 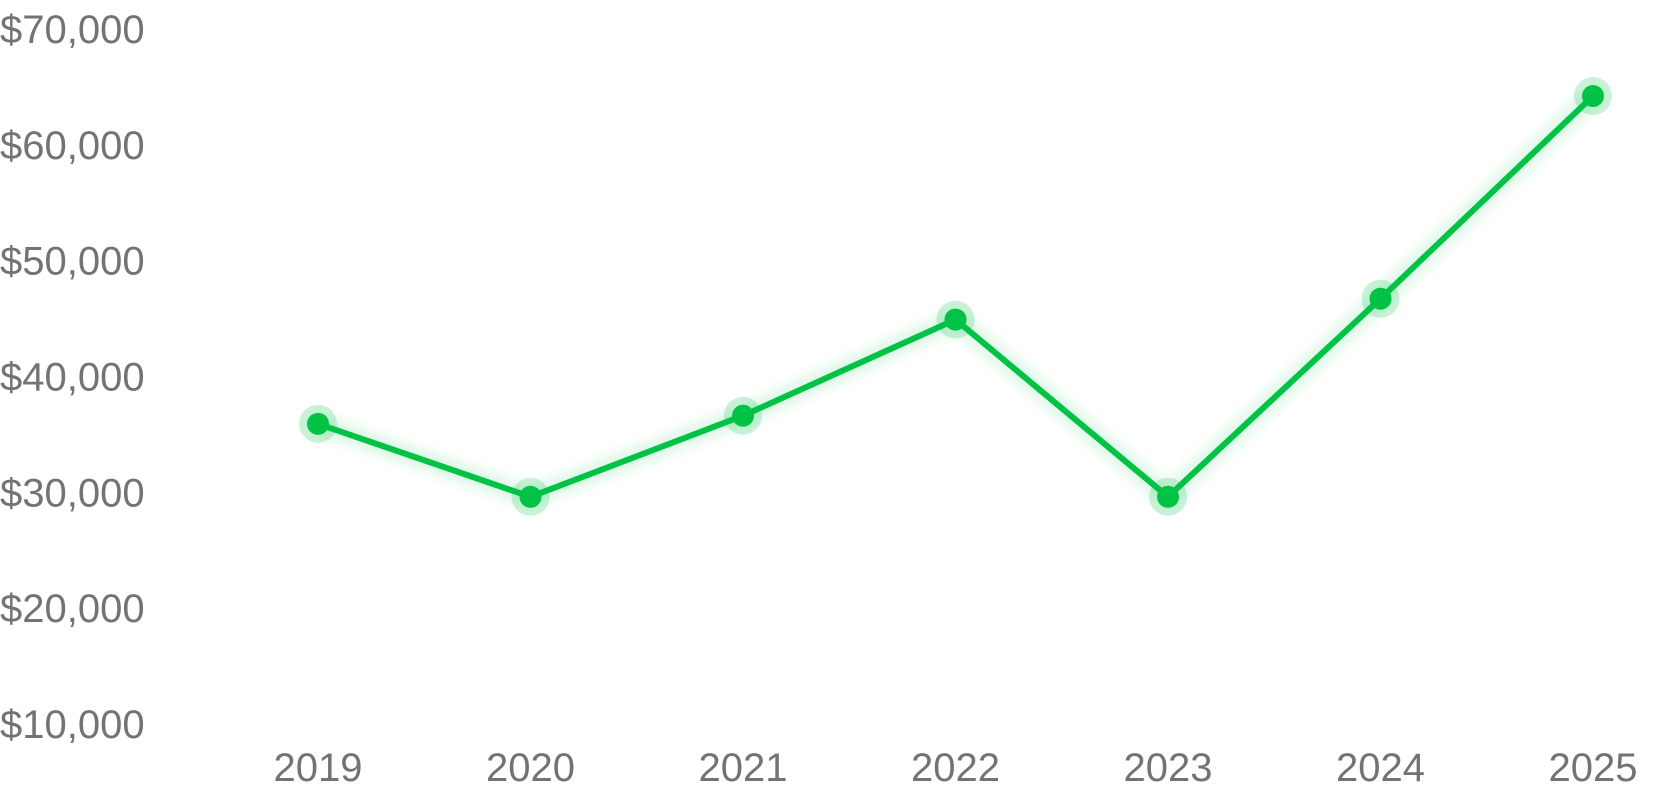 What do you see at coordinates (72, 262) in the screenshot?
I see `y-tick-label: $50,000` at bounding box center [72, 262].